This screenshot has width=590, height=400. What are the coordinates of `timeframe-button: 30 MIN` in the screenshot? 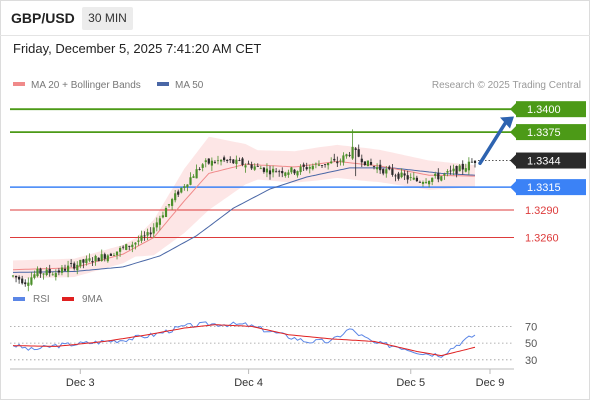 It's located at (107, 18).